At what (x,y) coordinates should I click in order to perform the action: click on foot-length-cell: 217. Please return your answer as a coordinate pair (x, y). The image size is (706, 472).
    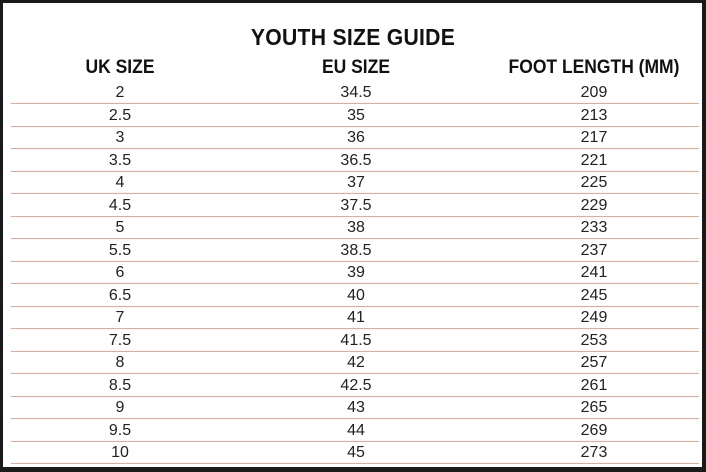
    Looking at the image, I should click on (594, 137).